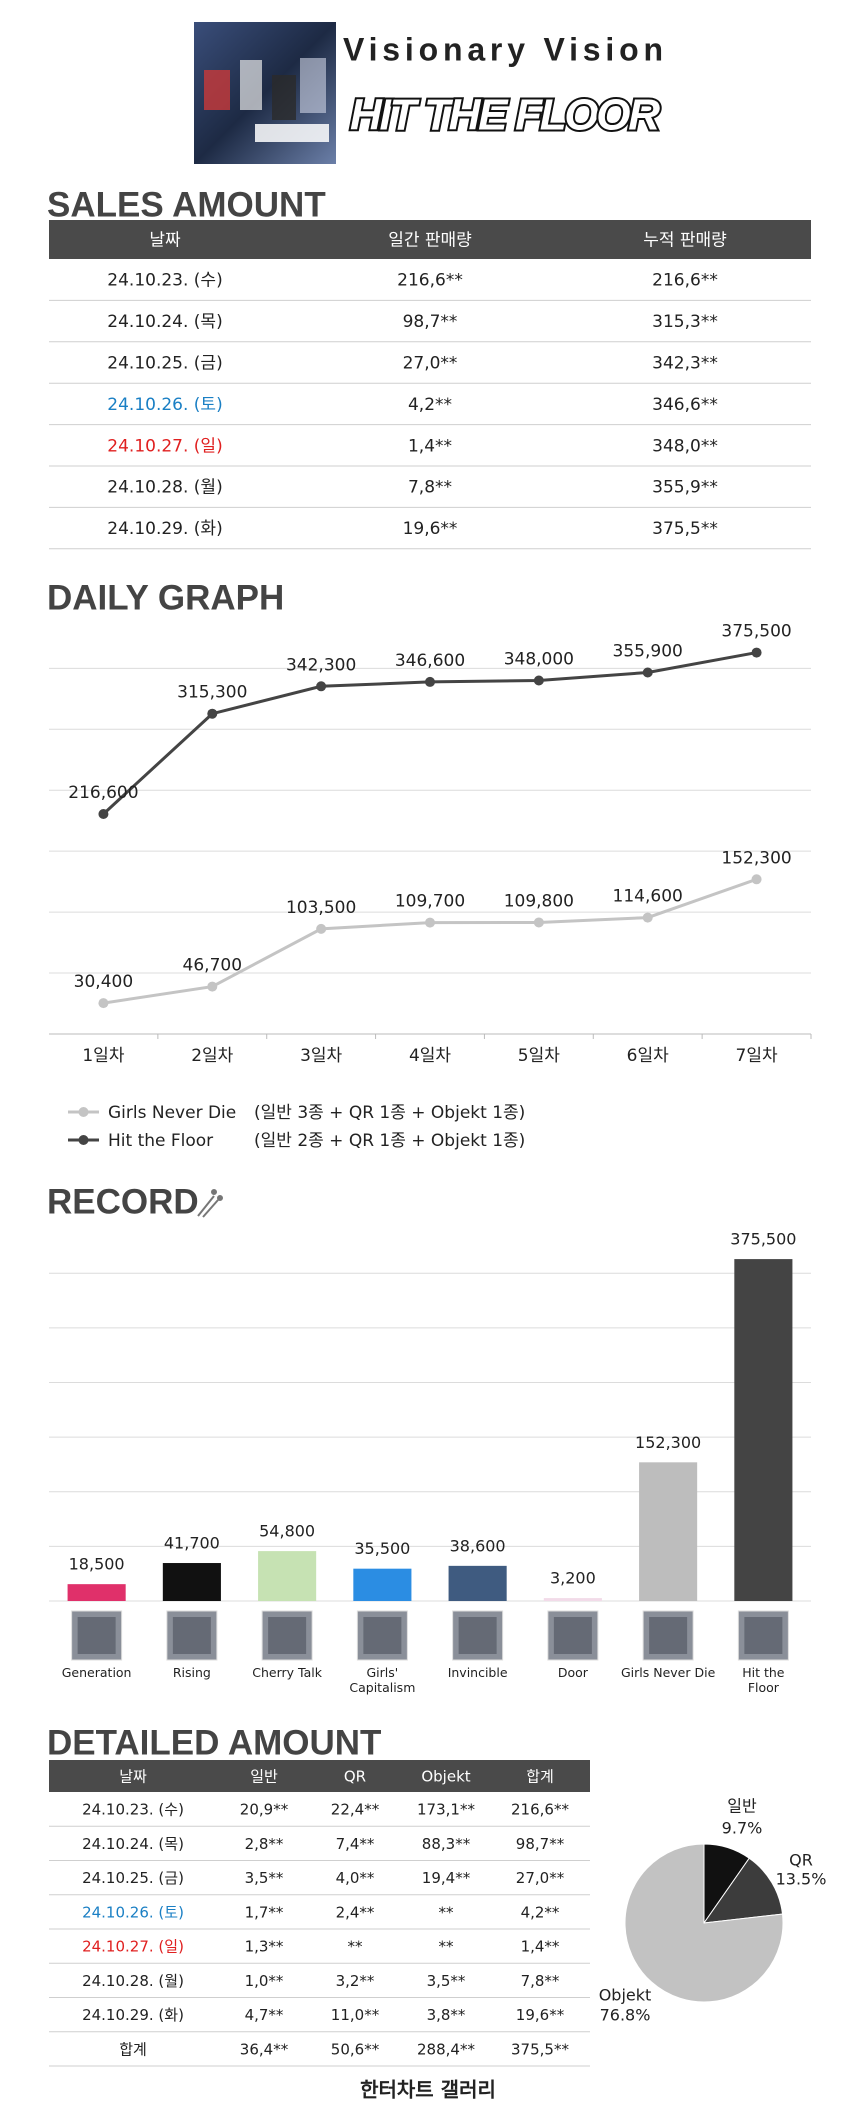 The width and height of the screenshot is (850, 2107). I want to click on table-cell: 288,4**, so click(446, 2049).